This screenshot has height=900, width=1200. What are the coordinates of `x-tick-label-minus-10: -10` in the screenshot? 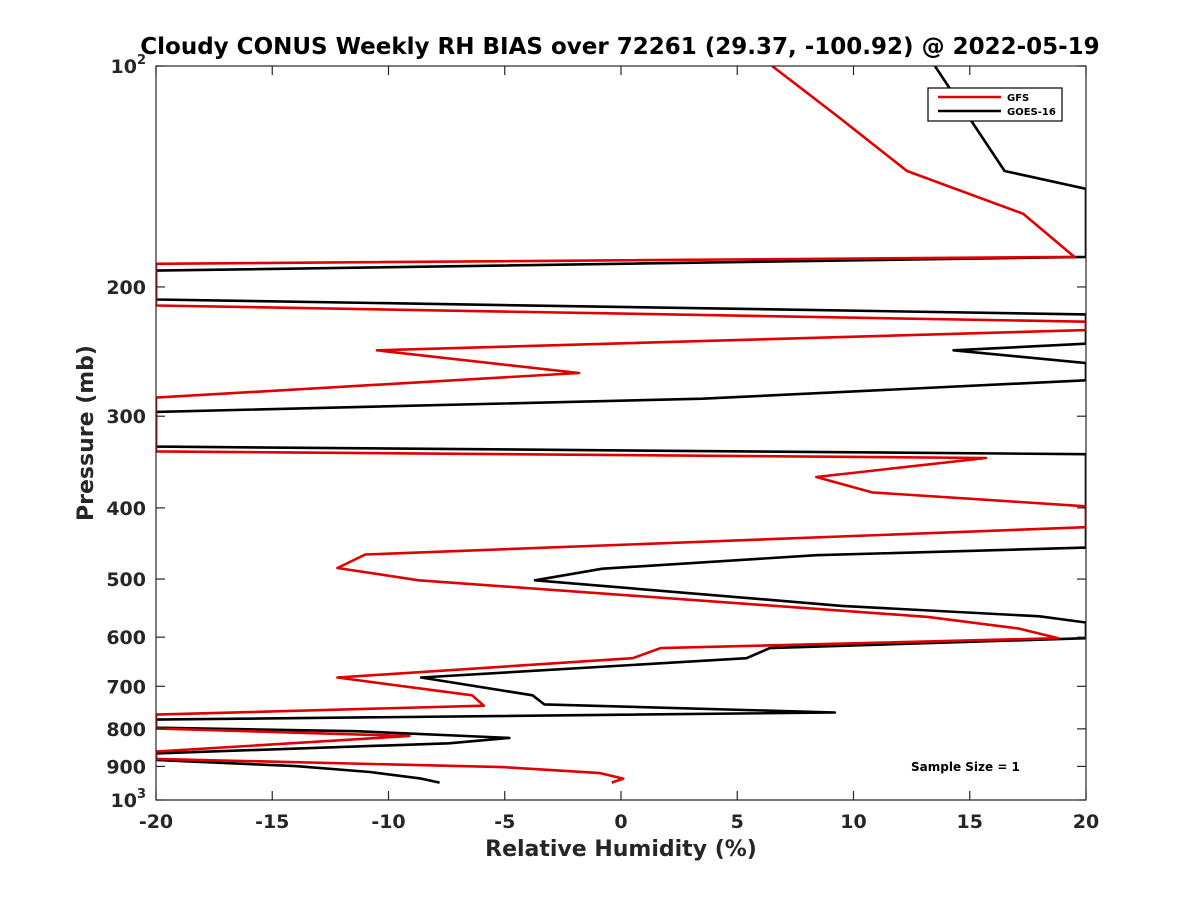 It's located at (388, 822).